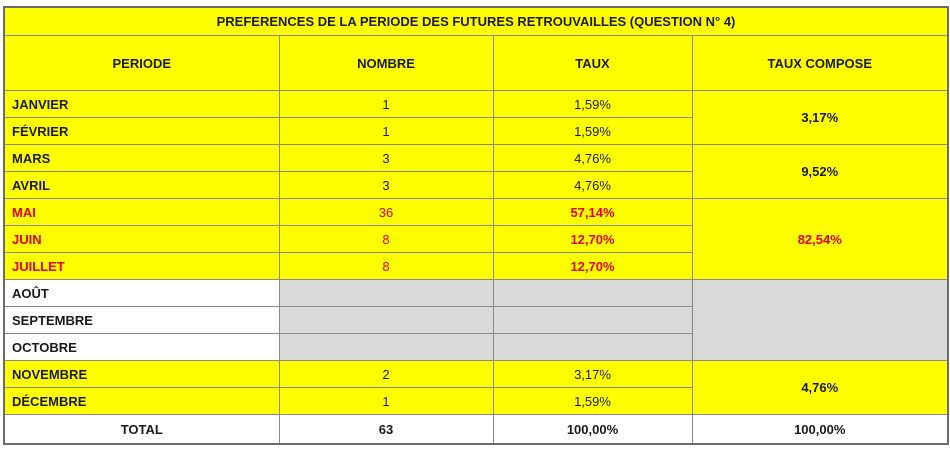  What do you see at coordinates (592, 63) in the screenshot?
I see `header-taux: TAUX` at bounding box center [592, 63].